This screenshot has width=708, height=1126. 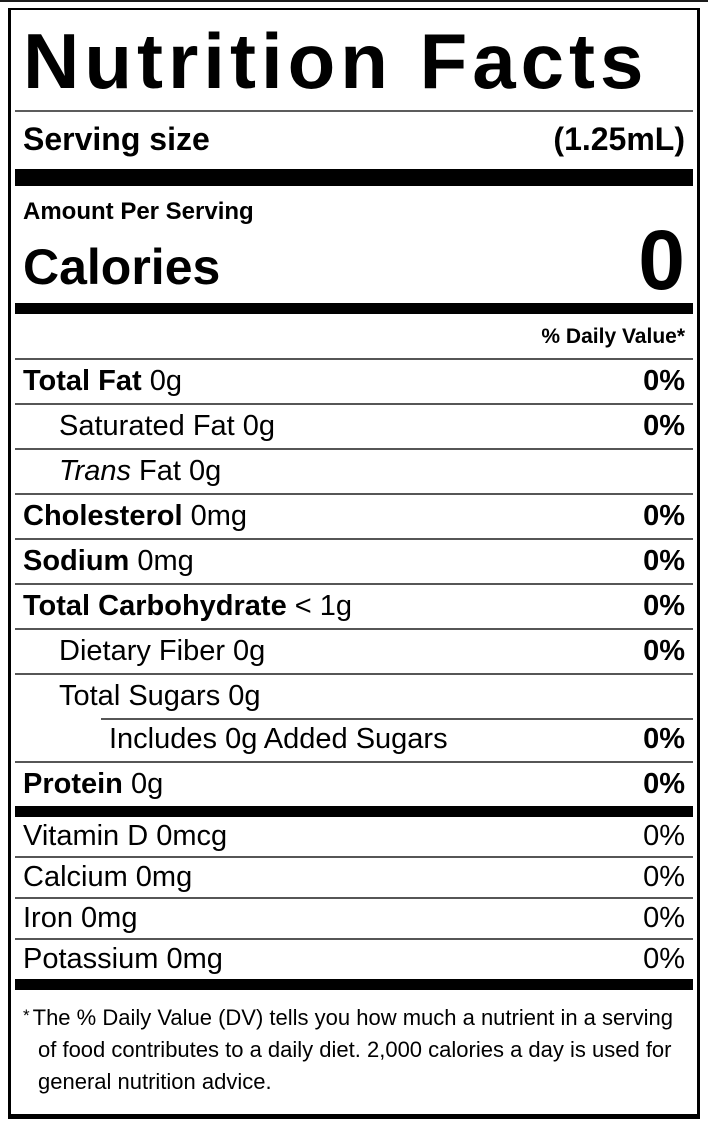 What do you see at coordinates (354, 783) in the screenshot?
I see `nutrient-row-protein: Protein 0g 0%` at bounding box center [354, 783].